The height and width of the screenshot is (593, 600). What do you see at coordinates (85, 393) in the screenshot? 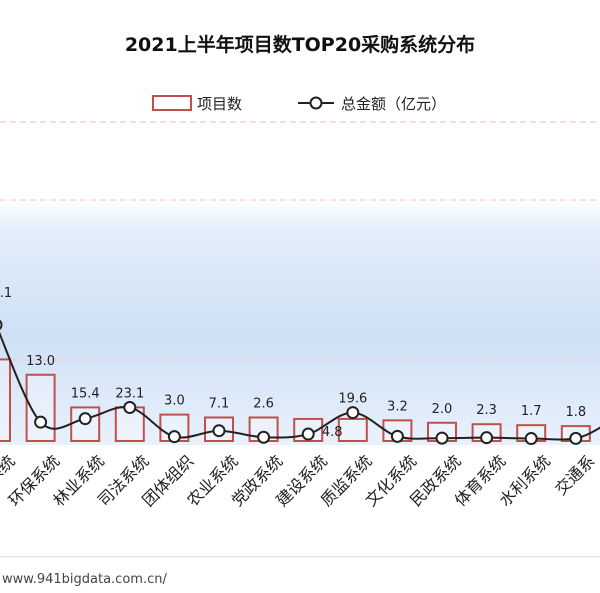
I see `data-label-2: 15.4` at bounding box center [85, 393].